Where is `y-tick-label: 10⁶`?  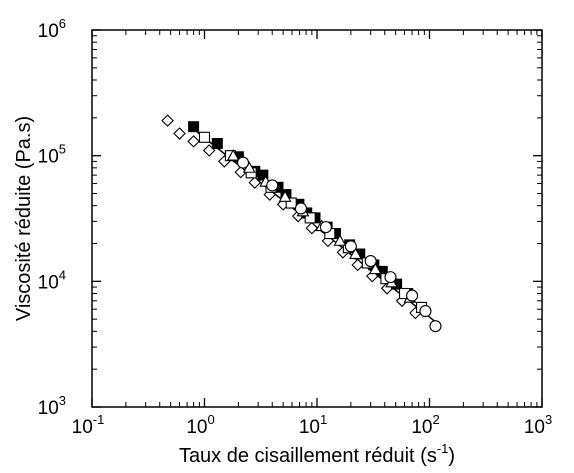 y-tick-label: 10⁶ is located at coordinates (52, 29).